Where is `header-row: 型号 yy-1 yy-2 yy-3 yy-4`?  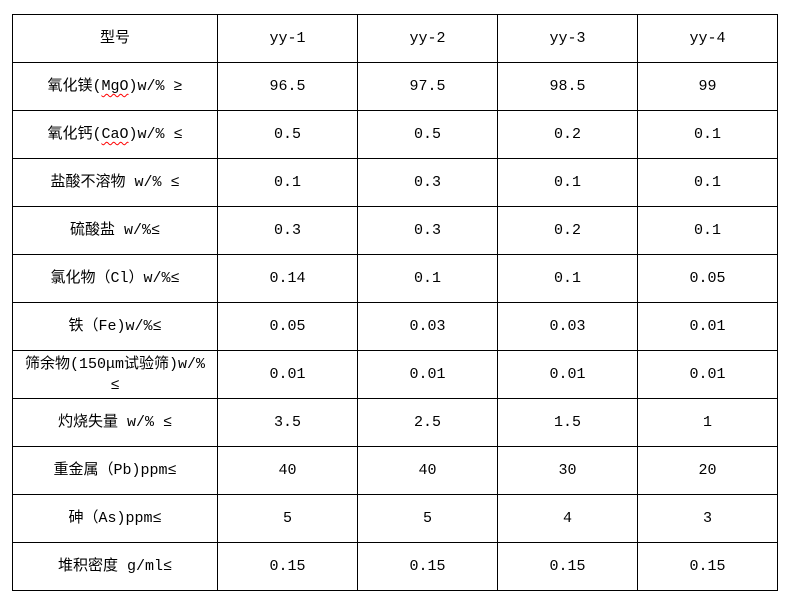 header-row: 型号 yy-1 yy-2 yy-3 yy-4 is located at coordinates (395, 38).